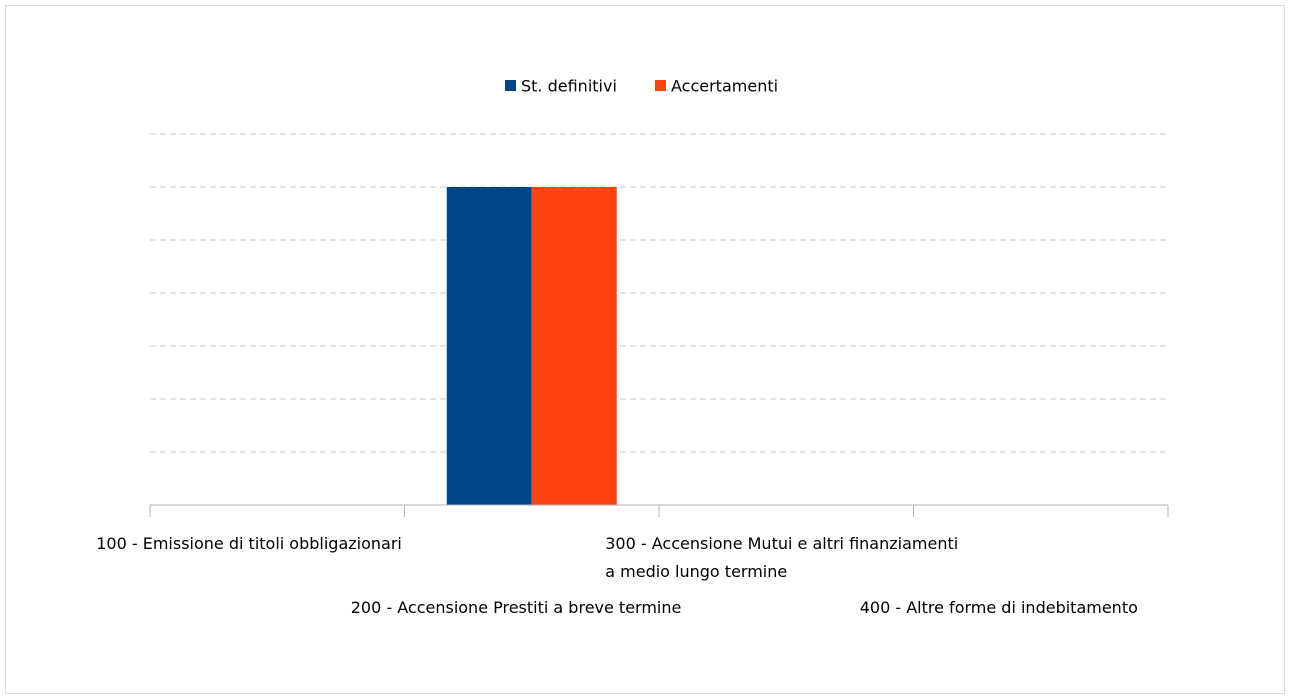 The width and height of the screenshot is (1290, 699). What do you see at coordinates (569, 86) in the screenshot?
I see `legend-label: St. definitivi` at bounding box center [569, 86].